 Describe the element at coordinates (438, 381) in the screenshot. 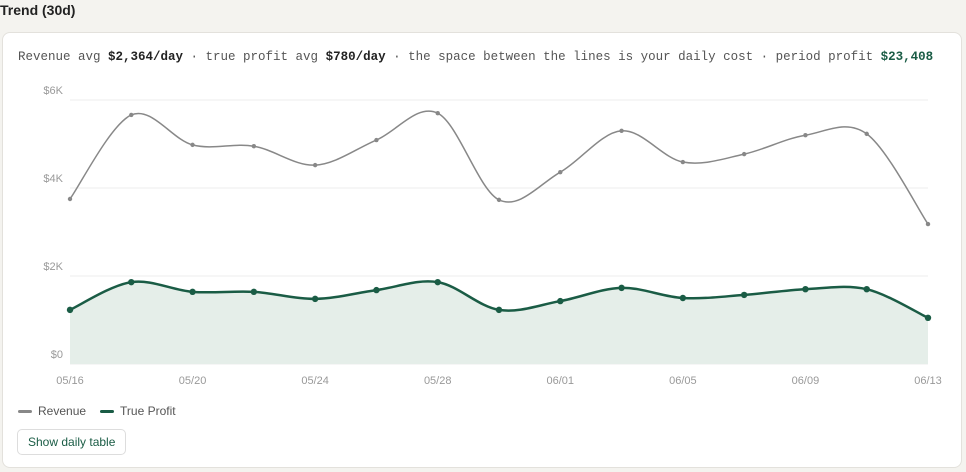

I see `x-tick-label: 05/28` at that location.